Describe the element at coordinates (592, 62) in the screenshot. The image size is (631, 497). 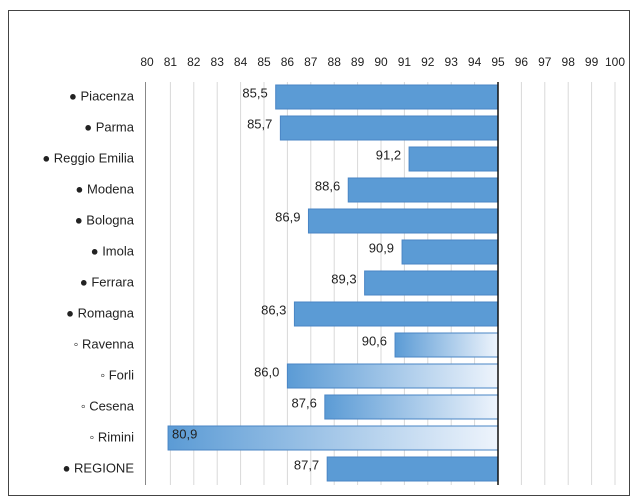
I see `x-tick-label: 99` at that location.